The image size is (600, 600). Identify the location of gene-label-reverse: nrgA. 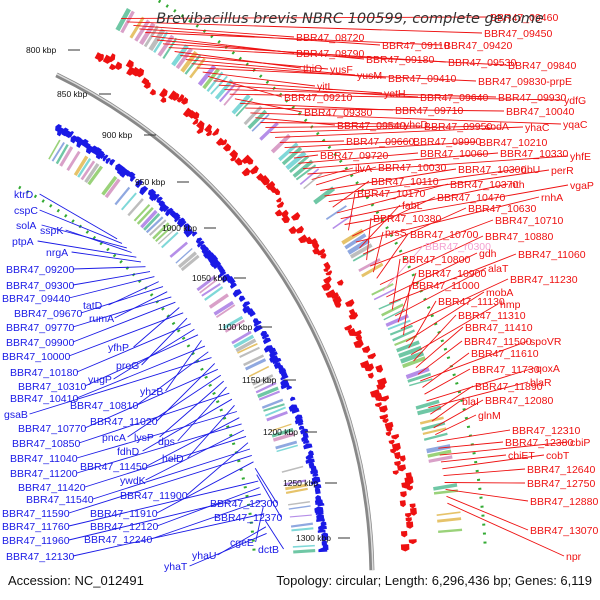
(57, 253).